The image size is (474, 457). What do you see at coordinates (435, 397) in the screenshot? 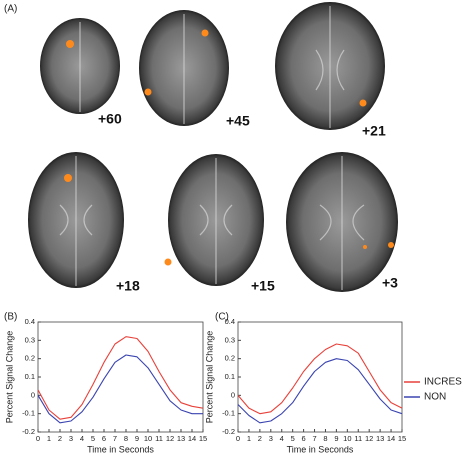
I see `legend-label: NON` at bounding box center [435, 397].